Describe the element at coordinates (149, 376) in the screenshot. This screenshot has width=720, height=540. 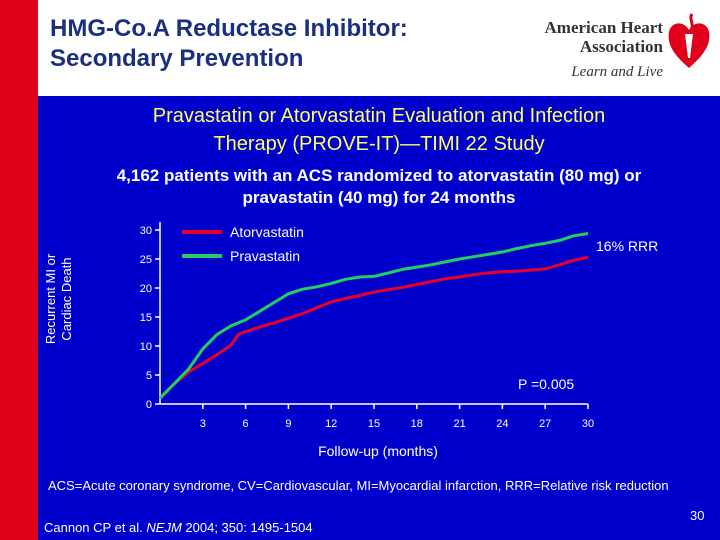
I see `y-tick-label: 5` at that location.